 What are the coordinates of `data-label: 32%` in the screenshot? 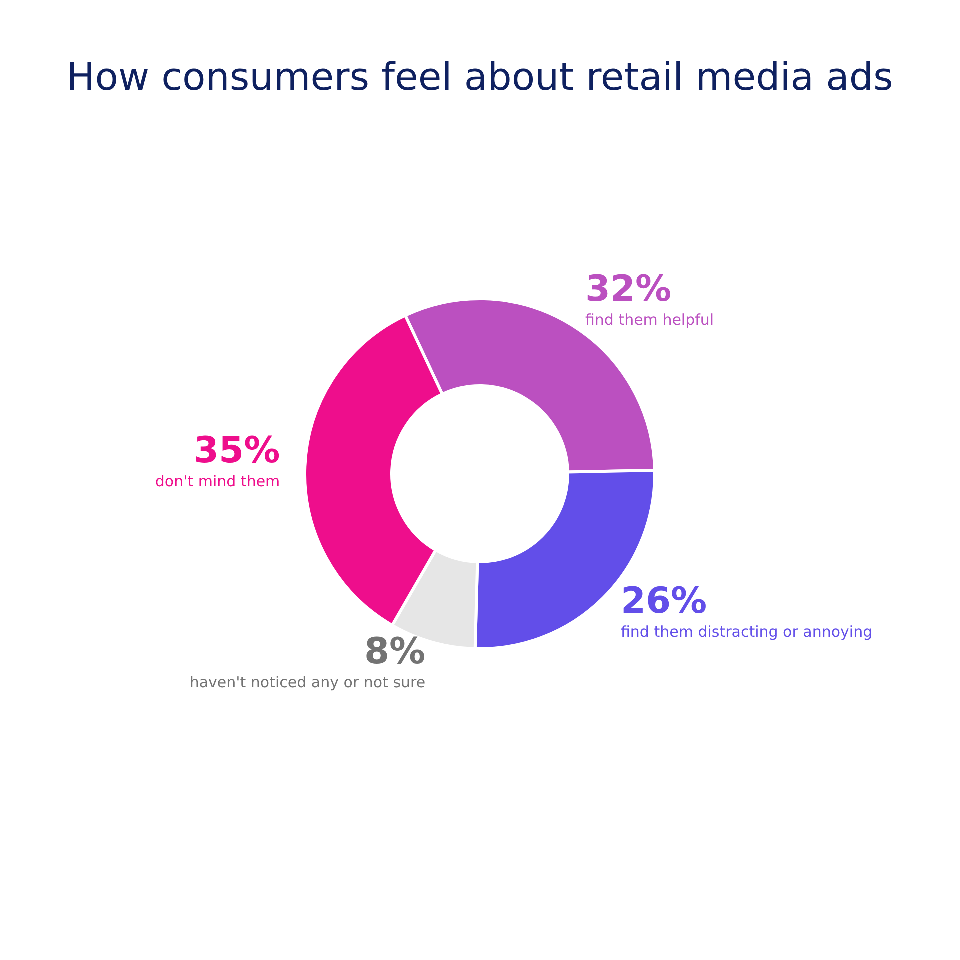 It's located at (628, 289).